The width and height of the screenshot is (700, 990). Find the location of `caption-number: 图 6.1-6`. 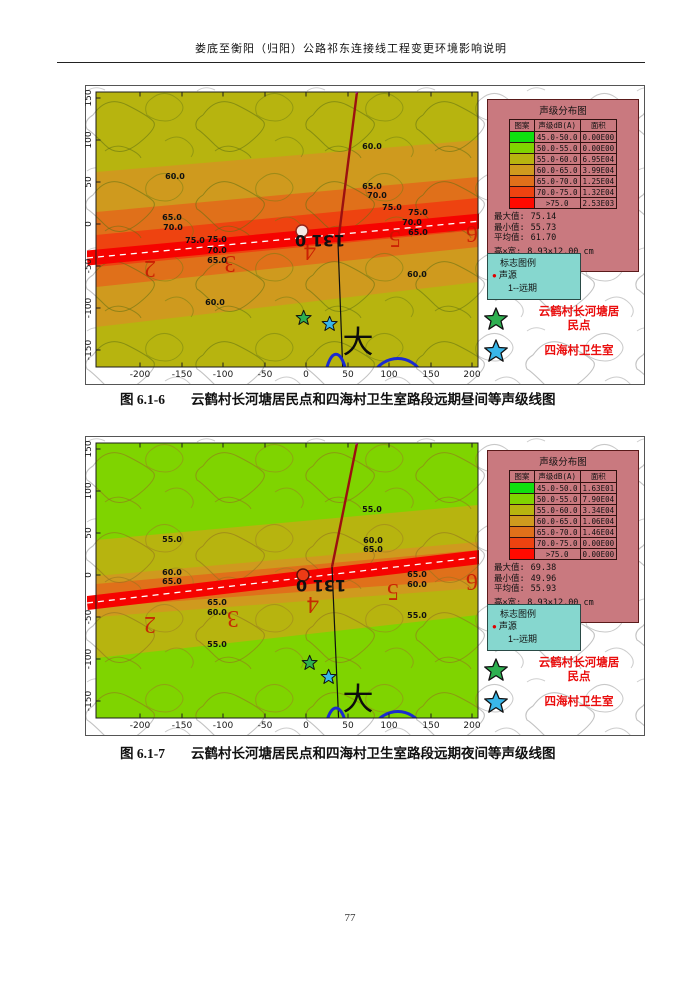

caption-number: 图 6.1-6 is located at coordinates (142, 399).